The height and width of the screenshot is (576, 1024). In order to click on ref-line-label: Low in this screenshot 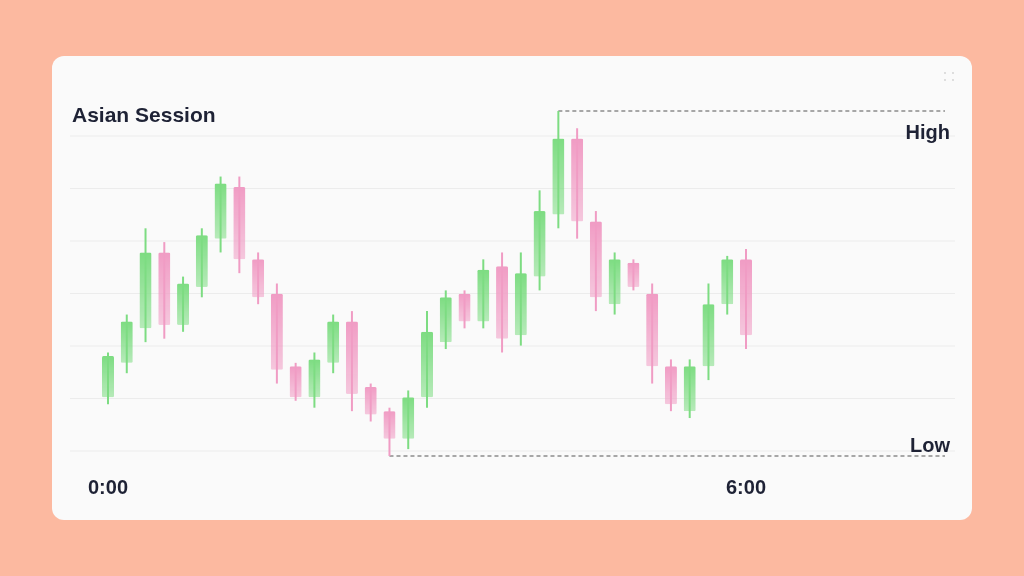, I will do `click(930, 445)`.